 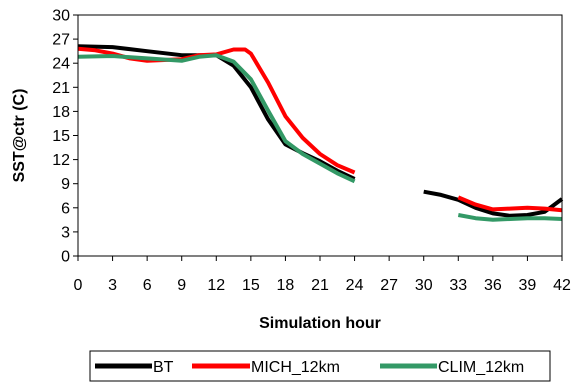 I want to click on y-tick-label-12: 12, so click(x=61, y=160).